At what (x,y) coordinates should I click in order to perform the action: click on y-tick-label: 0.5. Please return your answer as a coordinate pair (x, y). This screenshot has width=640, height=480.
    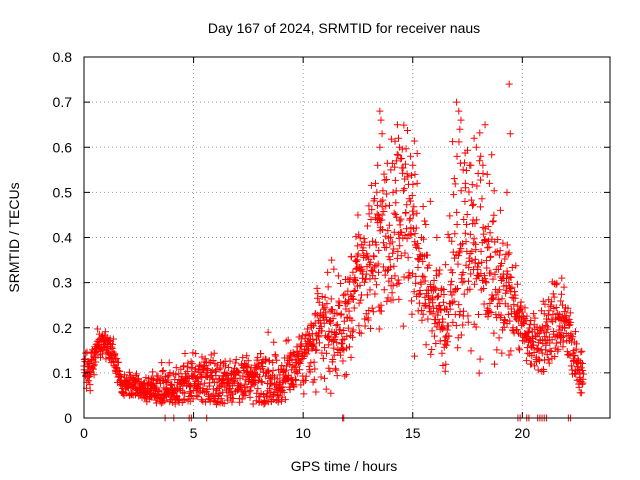
    Looking at the image, I should click on (63, 192).